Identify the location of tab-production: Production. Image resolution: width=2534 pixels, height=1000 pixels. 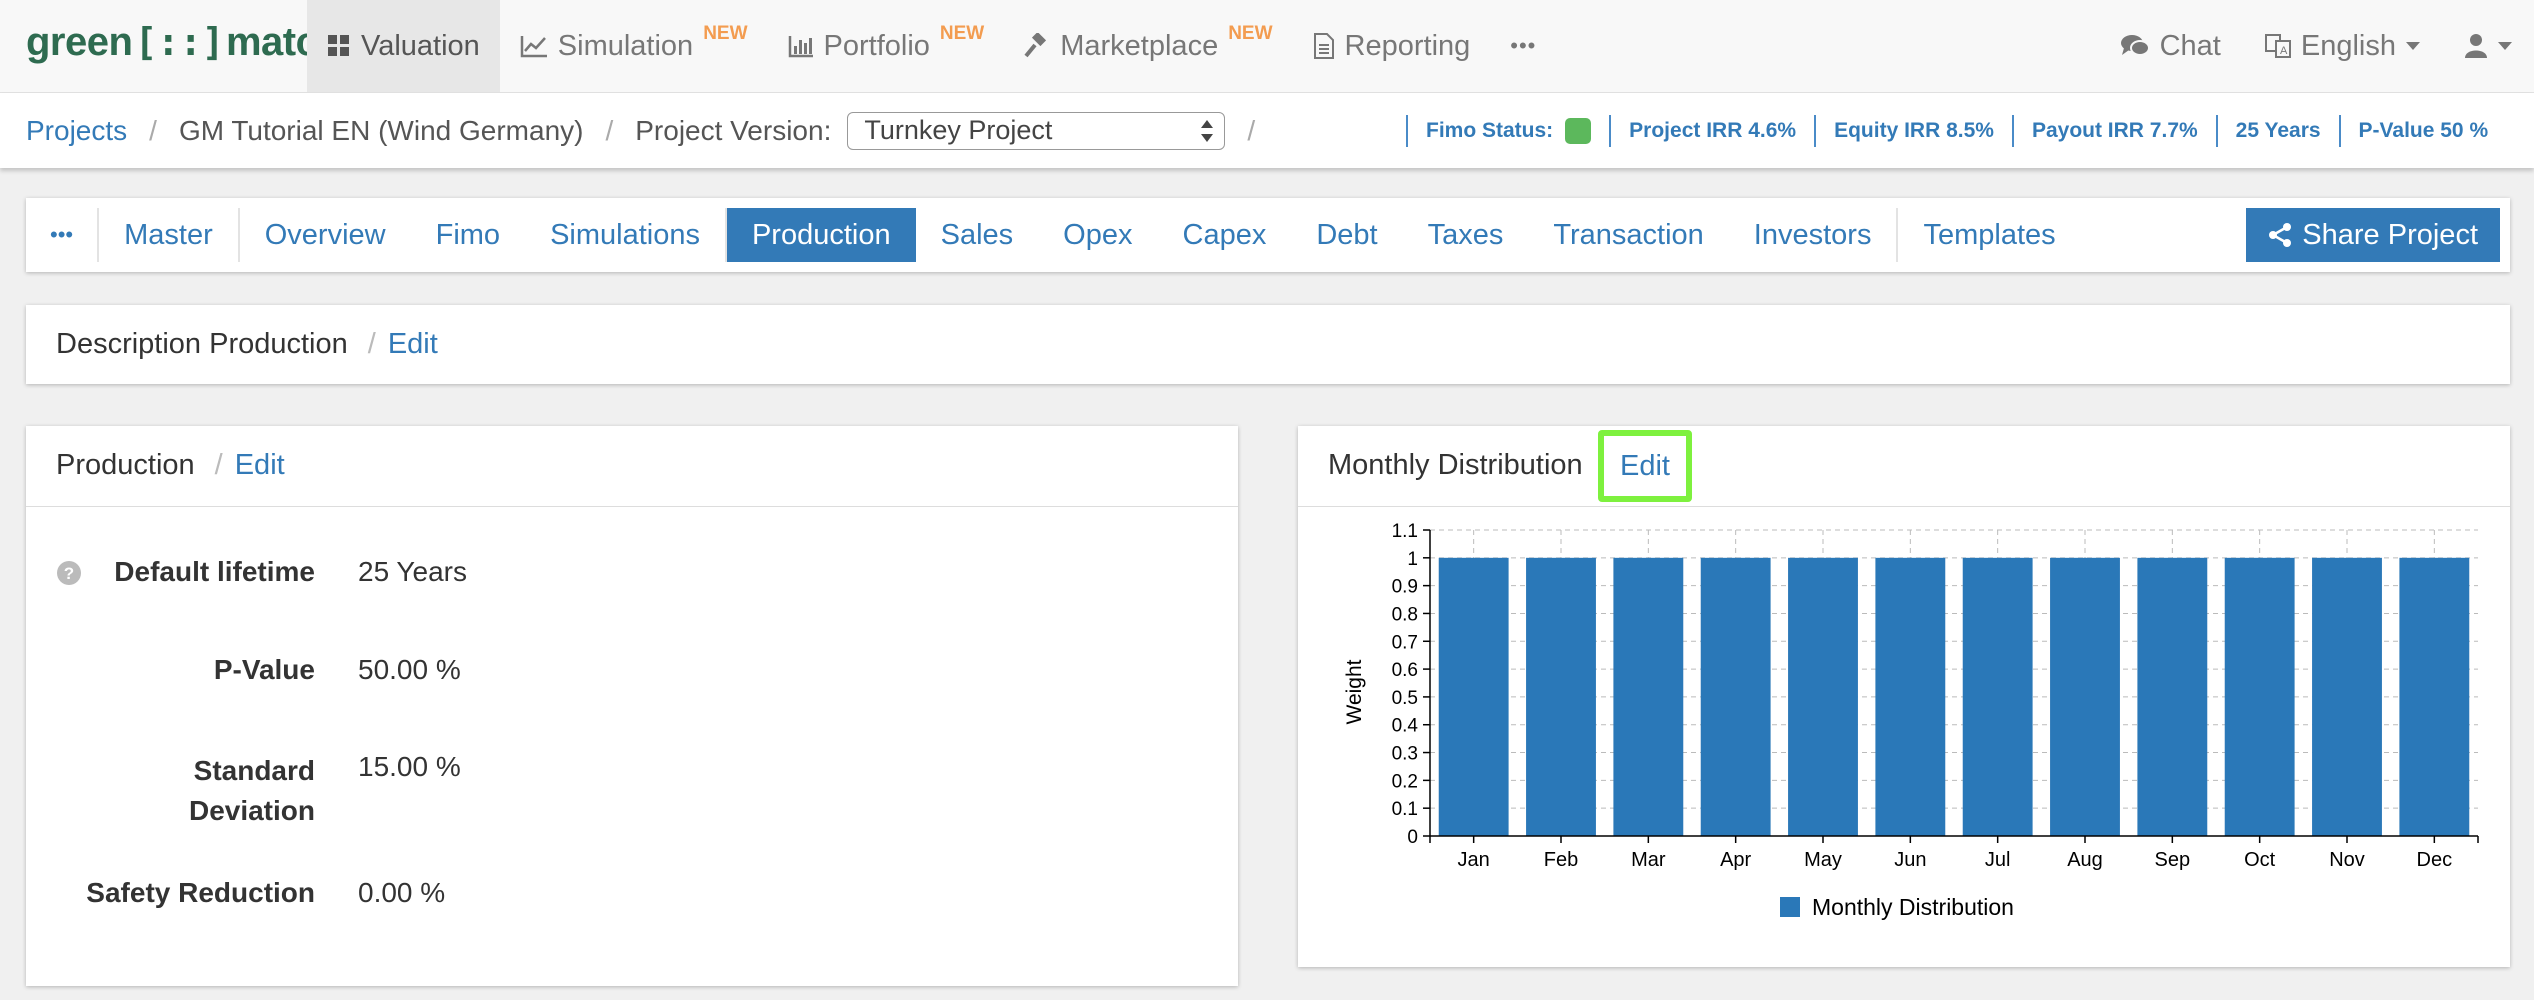
(821, 235).